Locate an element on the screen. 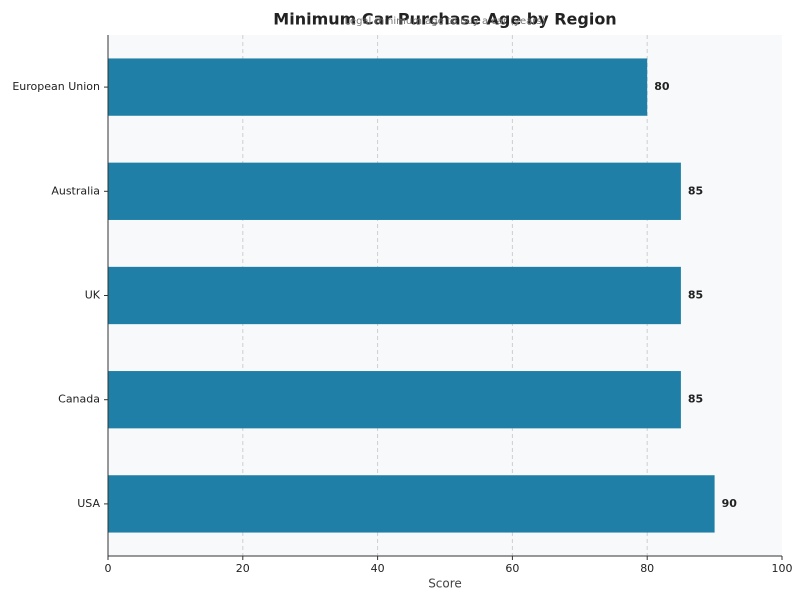  y-tick-label: Australia is located at coordinates (75, 190).